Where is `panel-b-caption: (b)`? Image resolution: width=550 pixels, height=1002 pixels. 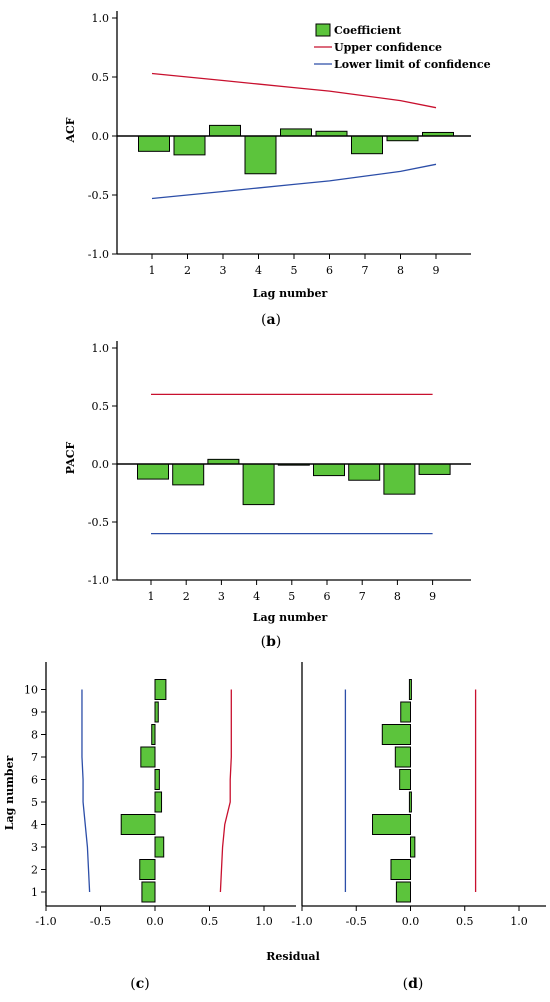
panel-b-caption: (b) is located at coordinates (271, 642).